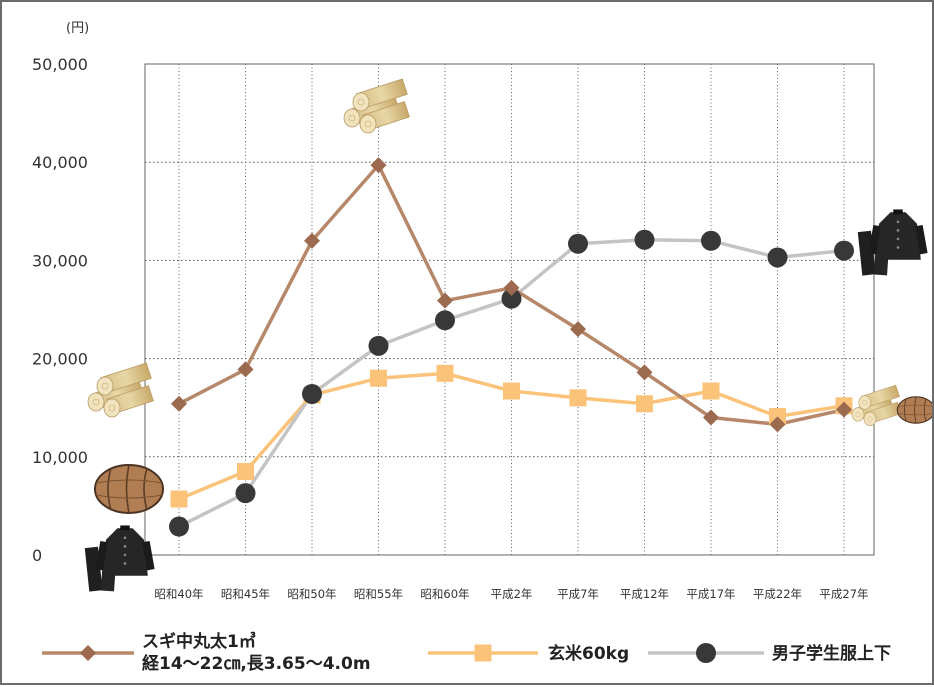 The height and width of the screenshot is (687, 934). Describe the element at coordinates (60, 162) in the screenshot. I see `y-tick-label: 40,000` at that location.